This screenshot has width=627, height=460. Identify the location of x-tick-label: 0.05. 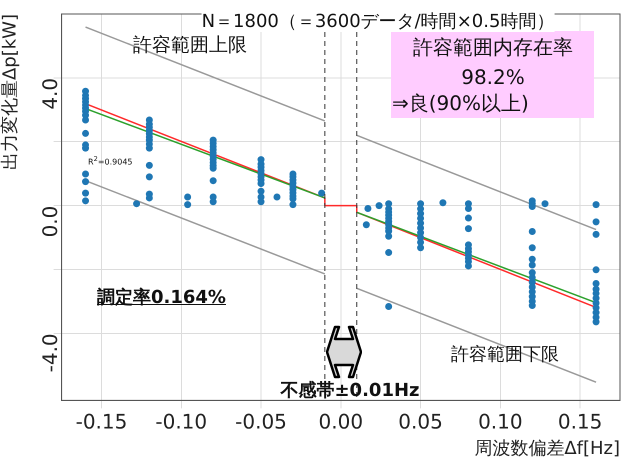
(420, 422).